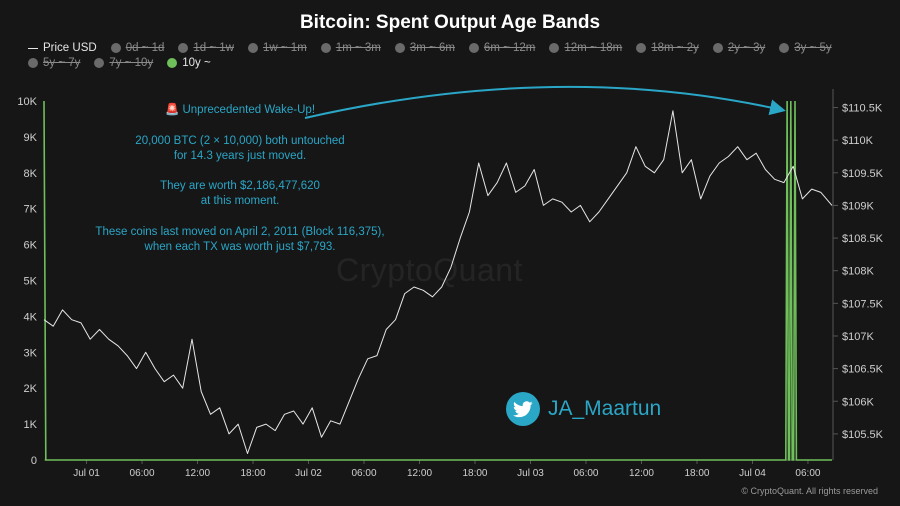 Image resolution: width=900 pixels, height=506 pixels. I want to click on legend-item-0: Price USD, so click(62, 48).